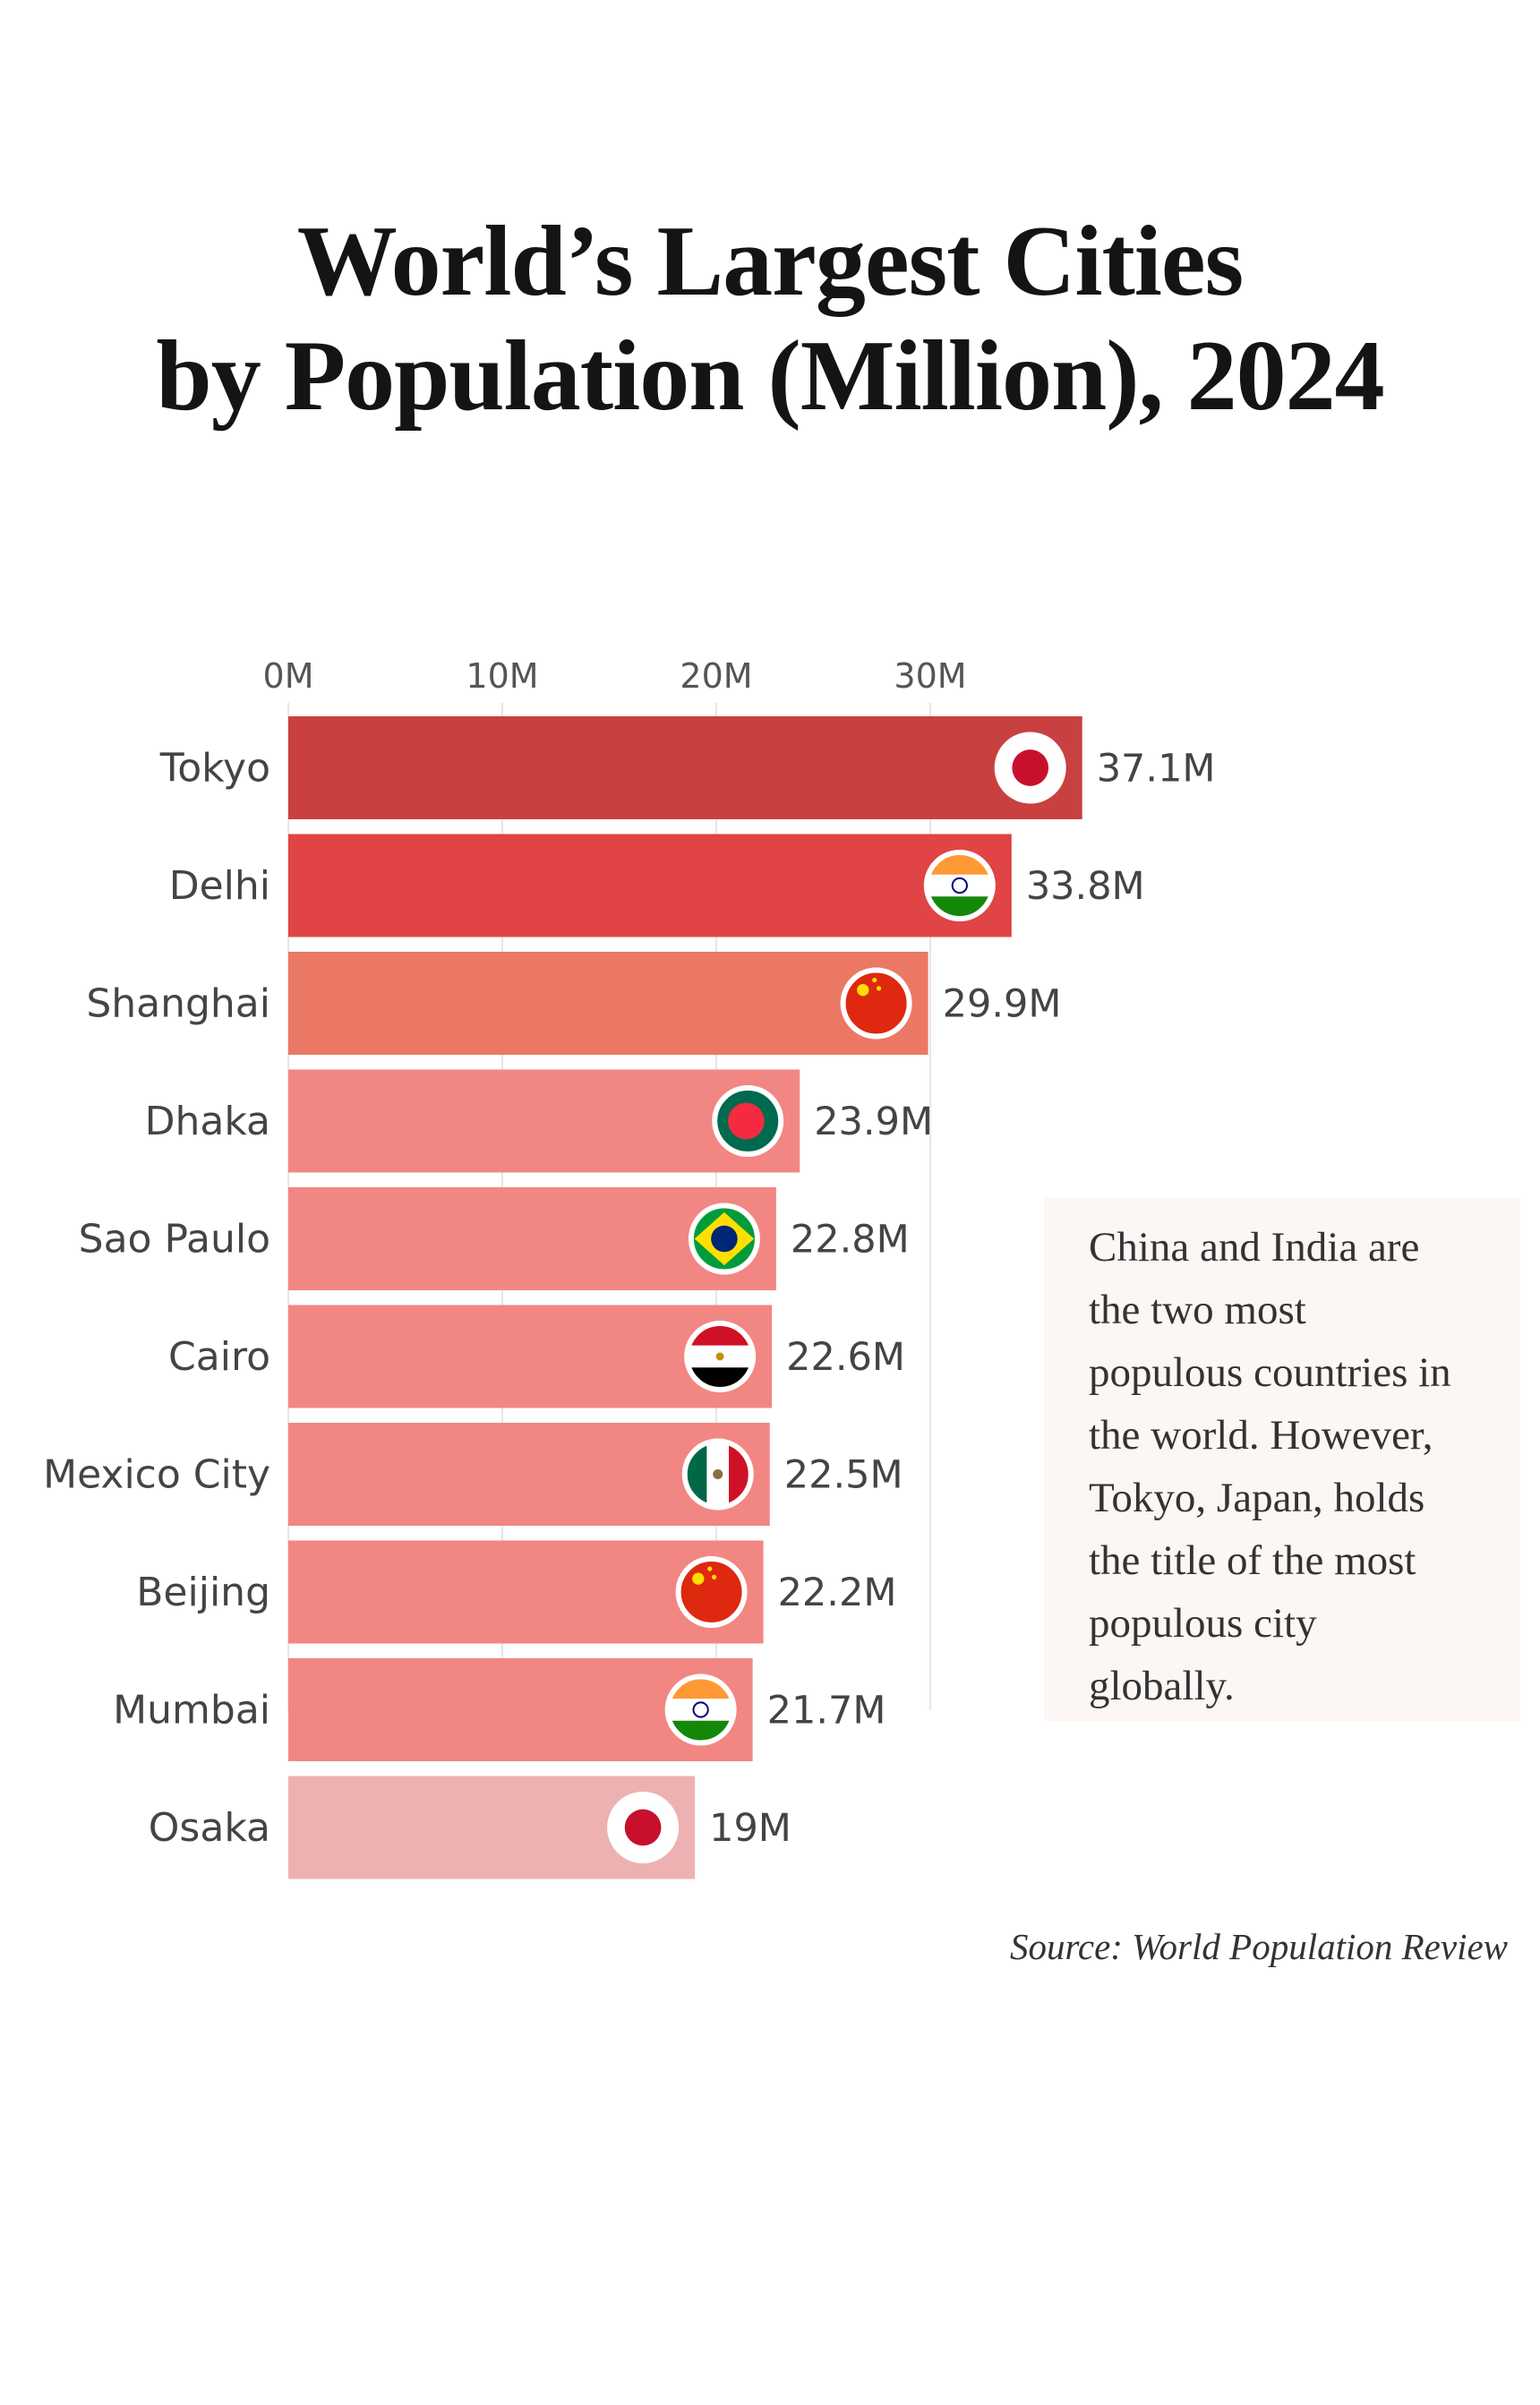  What do you see at coordinates (1261, 1435) in the screenshot?
I see `annotation-line: the world. However,` at bounding box center [1261, 1435].